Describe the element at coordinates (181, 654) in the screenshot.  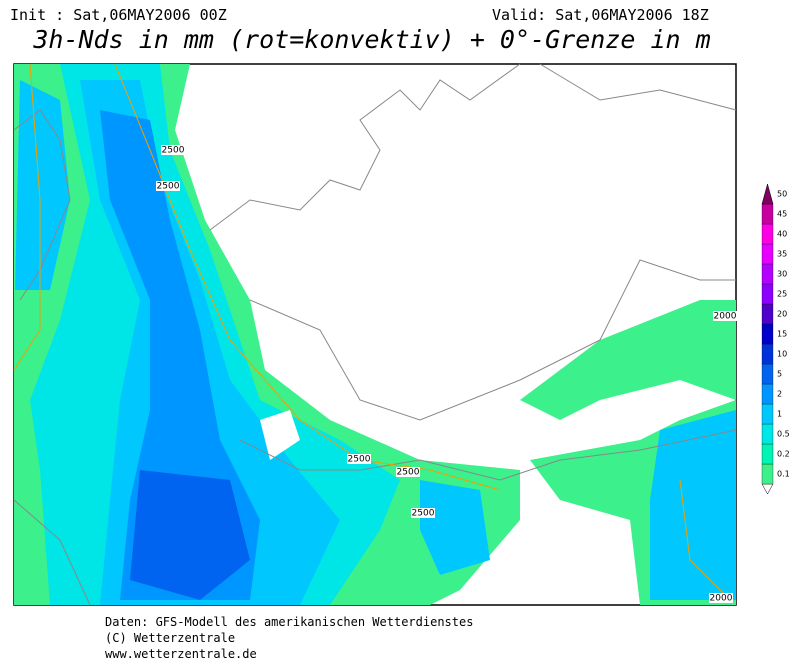
I see `footer-url: www.wetterzentrale.de` at that location.